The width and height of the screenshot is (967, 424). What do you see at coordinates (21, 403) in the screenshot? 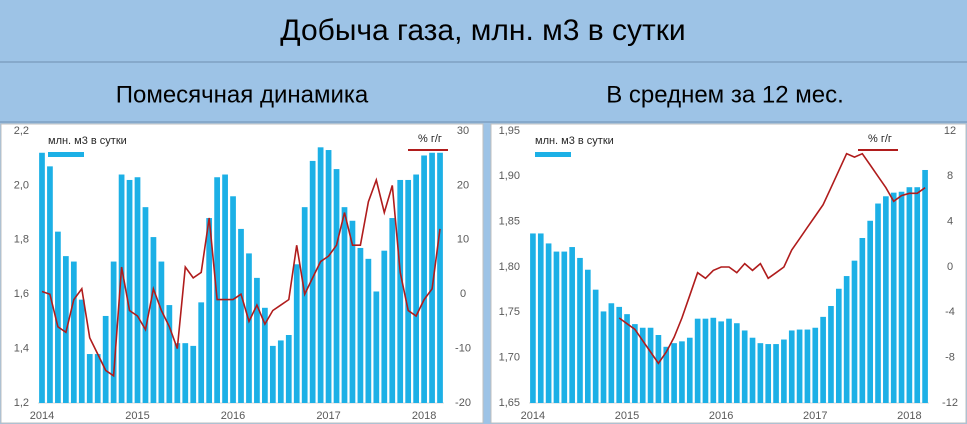
I see `y-tick-label: 1,2` at bounding box center [21, 403].